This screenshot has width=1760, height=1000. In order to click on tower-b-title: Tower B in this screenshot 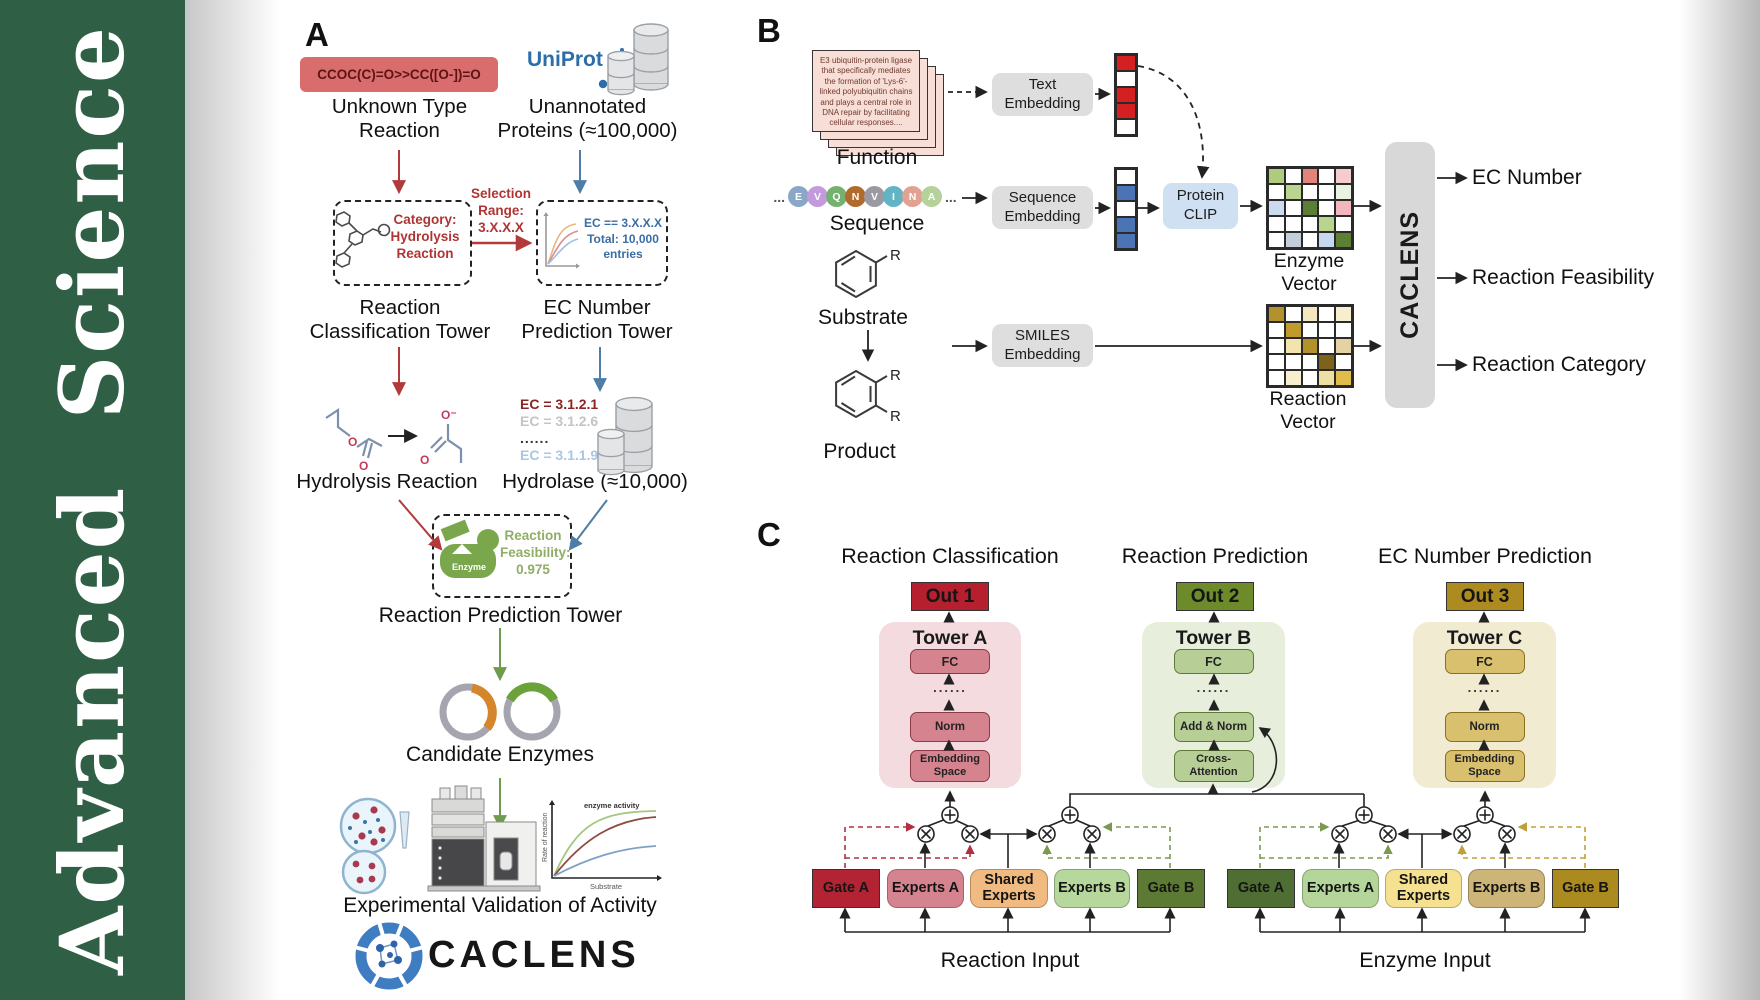, I will do `click(1213, 638)`.